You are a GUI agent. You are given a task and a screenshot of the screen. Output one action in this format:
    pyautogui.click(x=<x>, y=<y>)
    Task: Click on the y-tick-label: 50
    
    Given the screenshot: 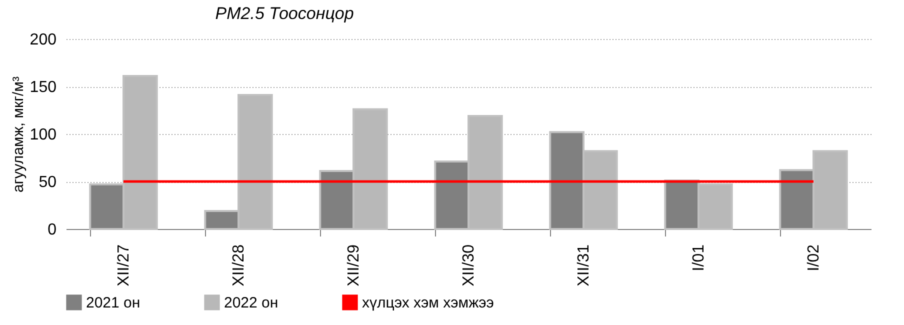 What is the action you would take?
    pyautogui.click(x=47, y=182)
    